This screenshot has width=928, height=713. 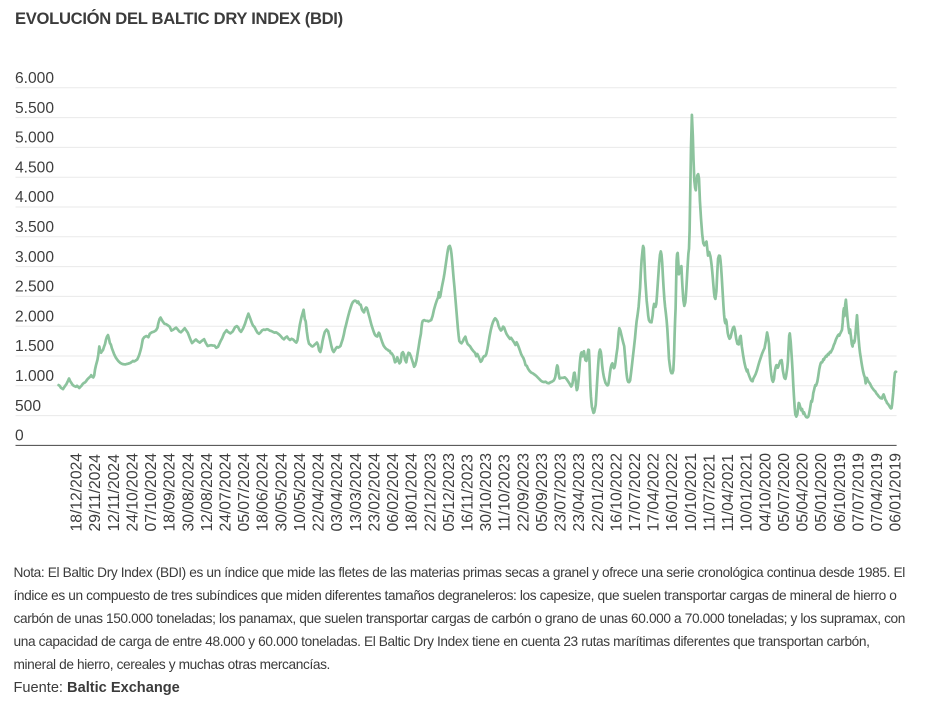 I want to click on svg-text: 4.000, so click(x=34, y=197).